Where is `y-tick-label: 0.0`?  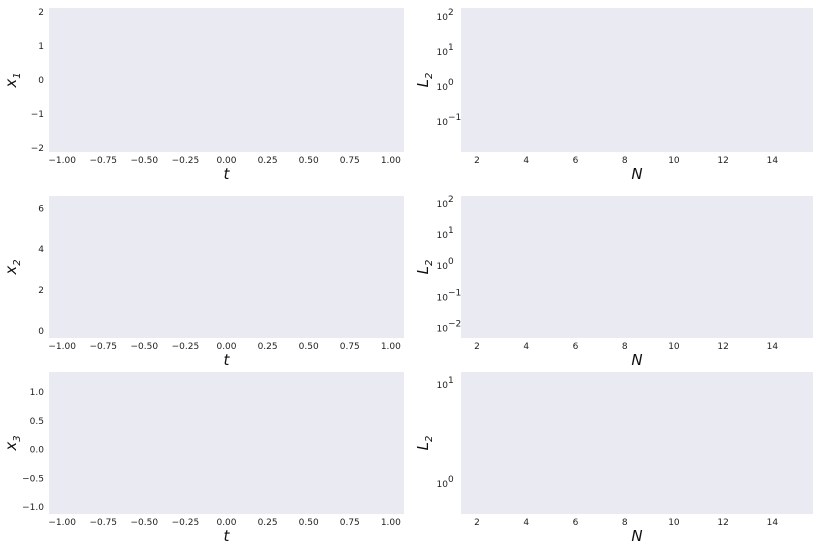
y-tick-label: 0.0 is located at coordinates (37, 451).